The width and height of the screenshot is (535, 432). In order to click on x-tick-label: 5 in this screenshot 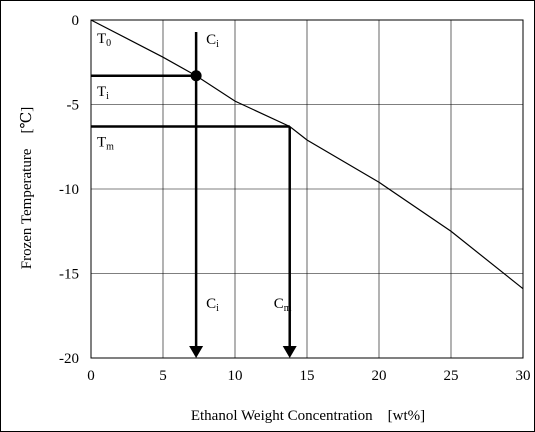, I will do `click(163, 376)`.